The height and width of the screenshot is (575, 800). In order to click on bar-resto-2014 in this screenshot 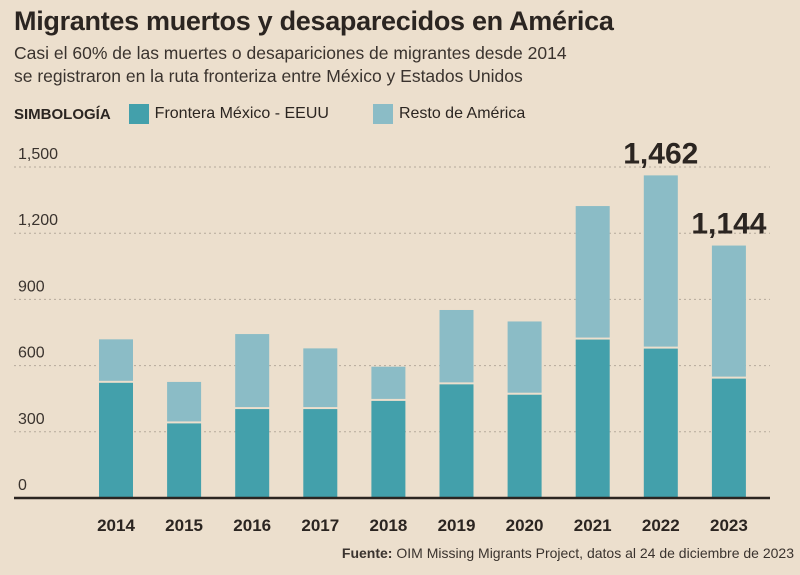, I will do `click(116, 360)`.